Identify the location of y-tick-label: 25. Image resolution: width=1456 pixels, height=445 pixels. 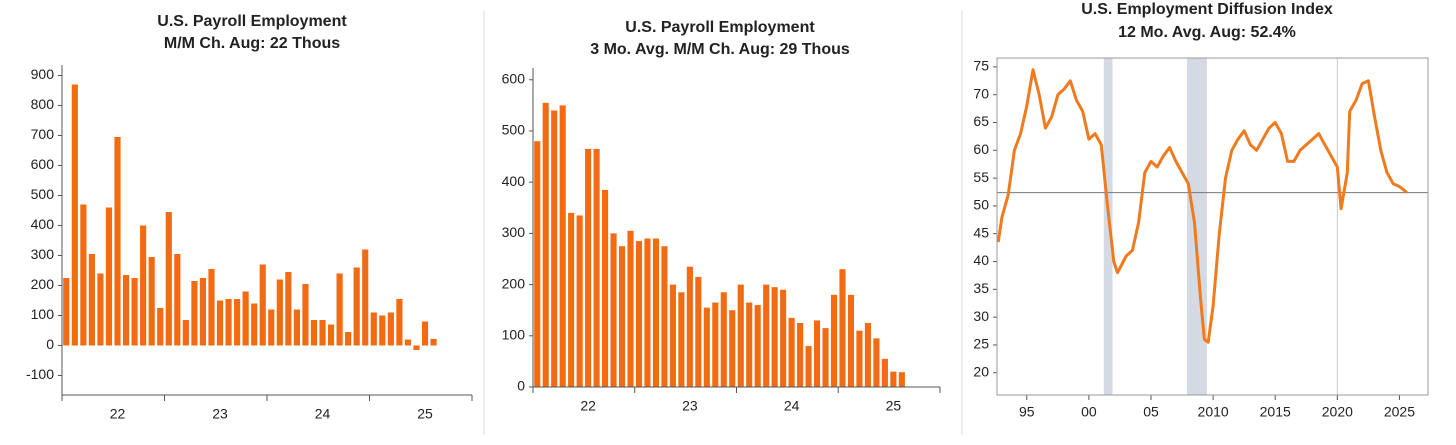
(981, 344).